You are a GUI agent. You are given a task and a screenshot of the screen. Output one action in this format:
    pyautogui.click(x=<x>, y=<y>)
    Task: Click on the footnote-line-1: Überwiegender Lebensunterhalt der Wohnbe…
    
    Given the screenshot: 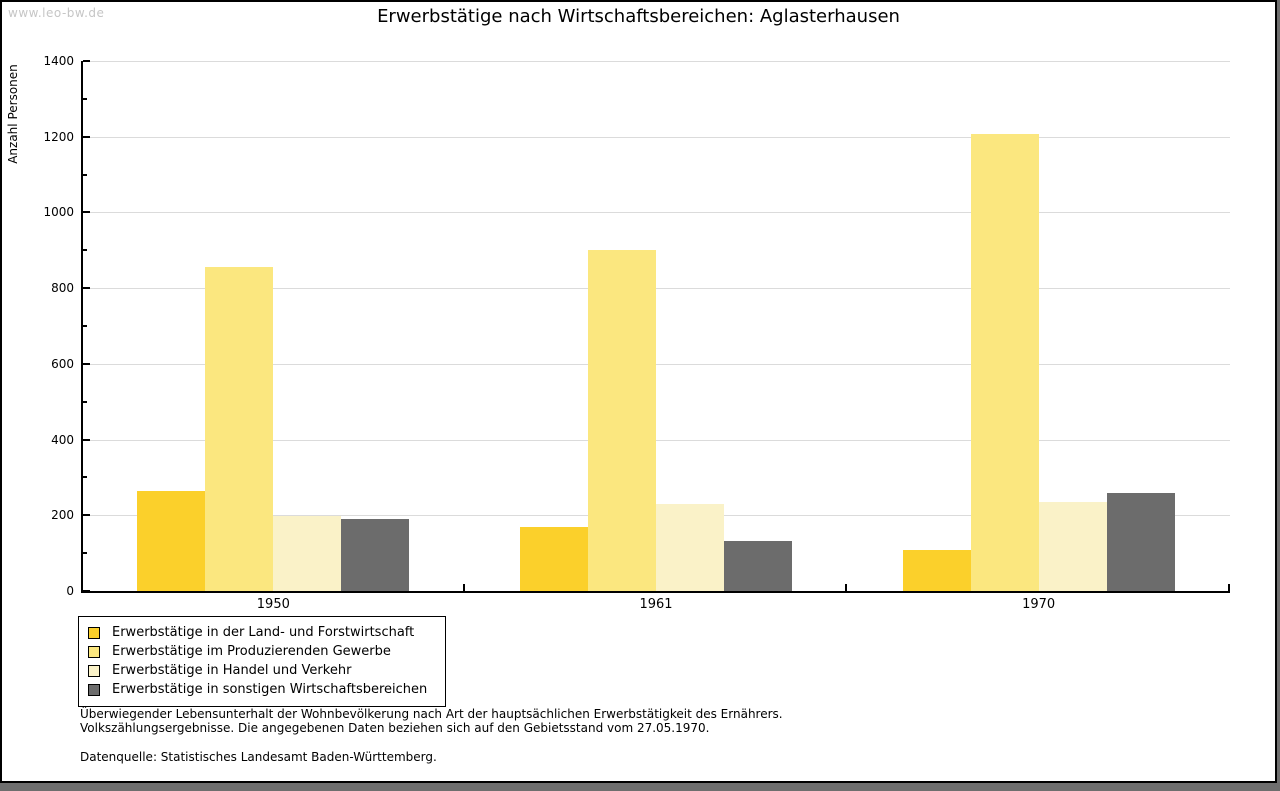 What is the action you would take?
    pyautogui.click(x=431, y=714)
    